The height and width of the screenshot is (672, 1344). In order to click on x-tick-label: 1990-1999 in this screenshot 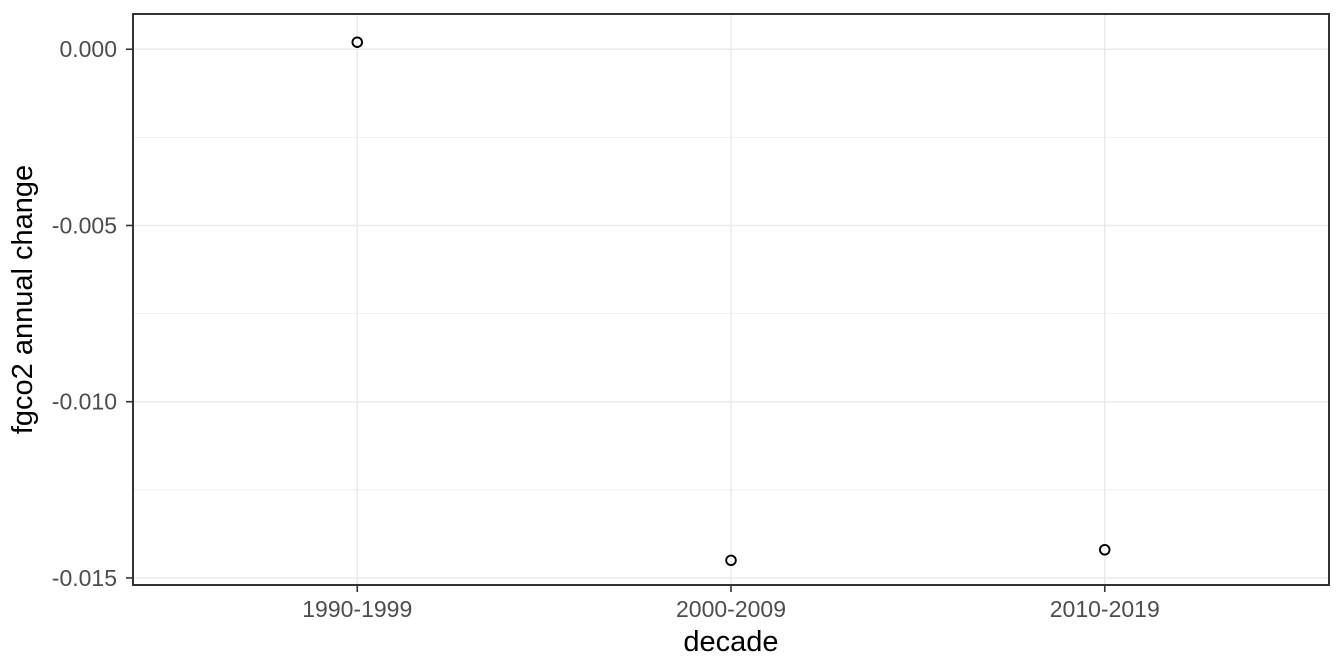, I will do `click(357, 609)`.